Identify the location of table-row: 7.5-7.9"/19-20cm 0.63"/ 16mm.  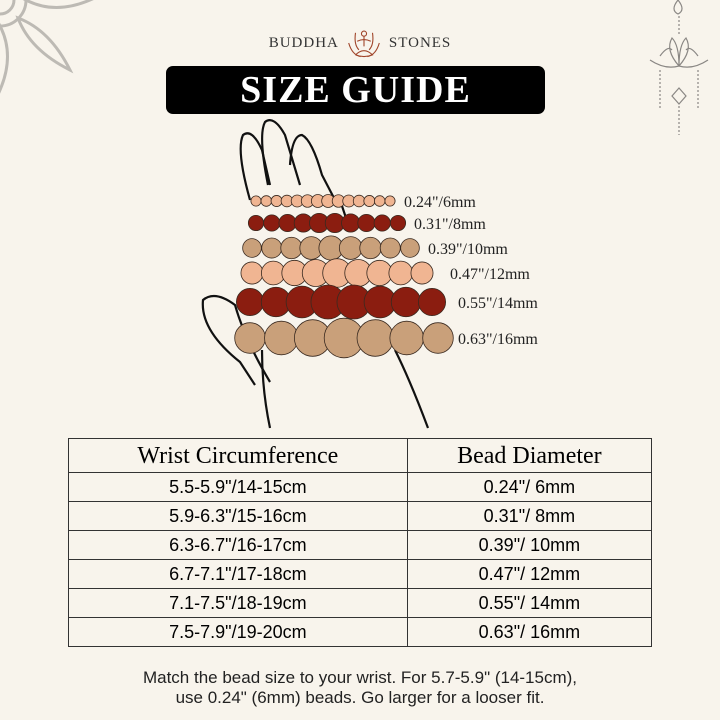
(360, 632).